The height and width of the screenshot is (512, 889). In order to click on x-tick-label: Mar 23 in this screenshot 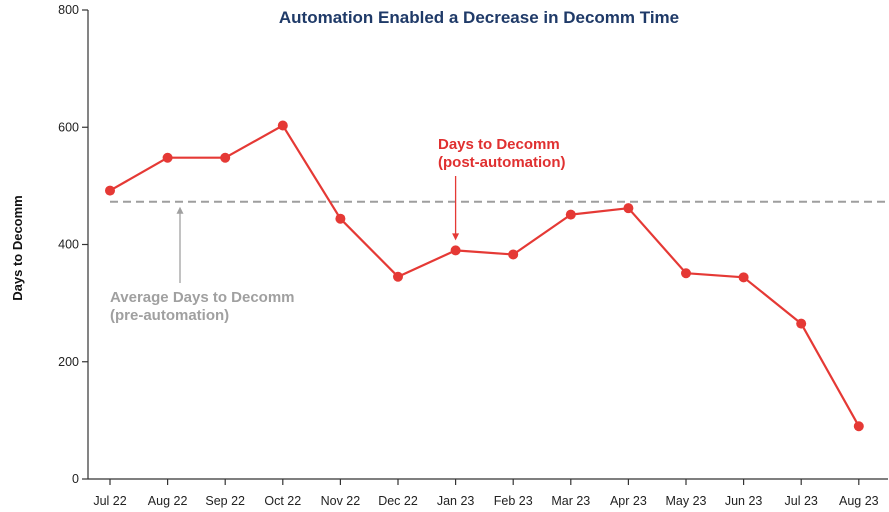, I will do `click(570, 501)`.